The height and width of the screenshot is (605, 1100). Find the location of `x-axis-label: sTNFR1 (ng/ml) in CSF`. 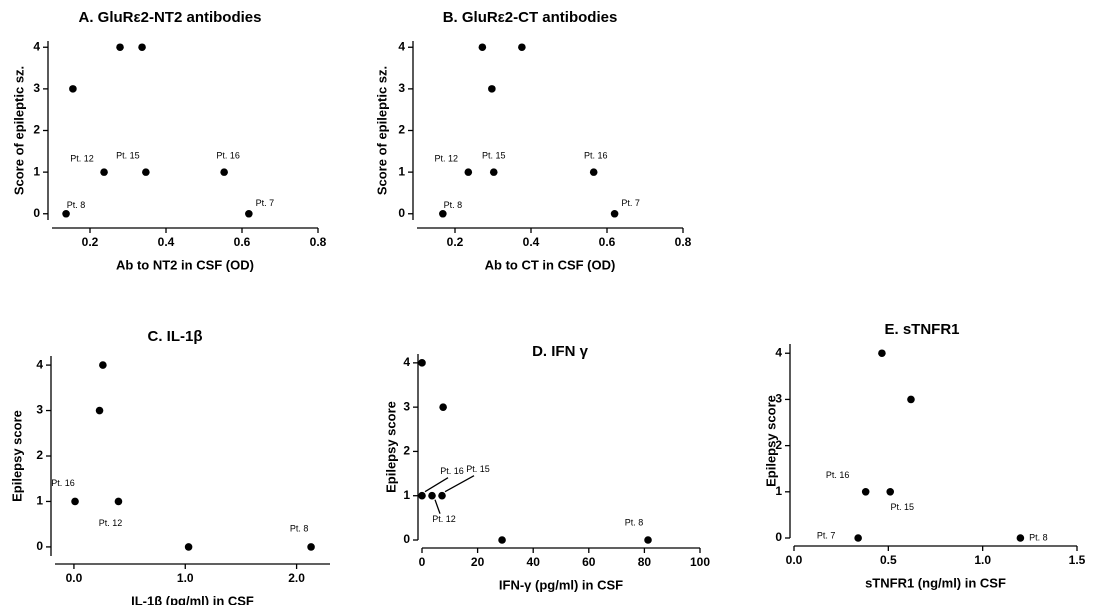

x-axis-label: sTNFR1 (ng/ml) in CSF is located at coordinates (935, 582).